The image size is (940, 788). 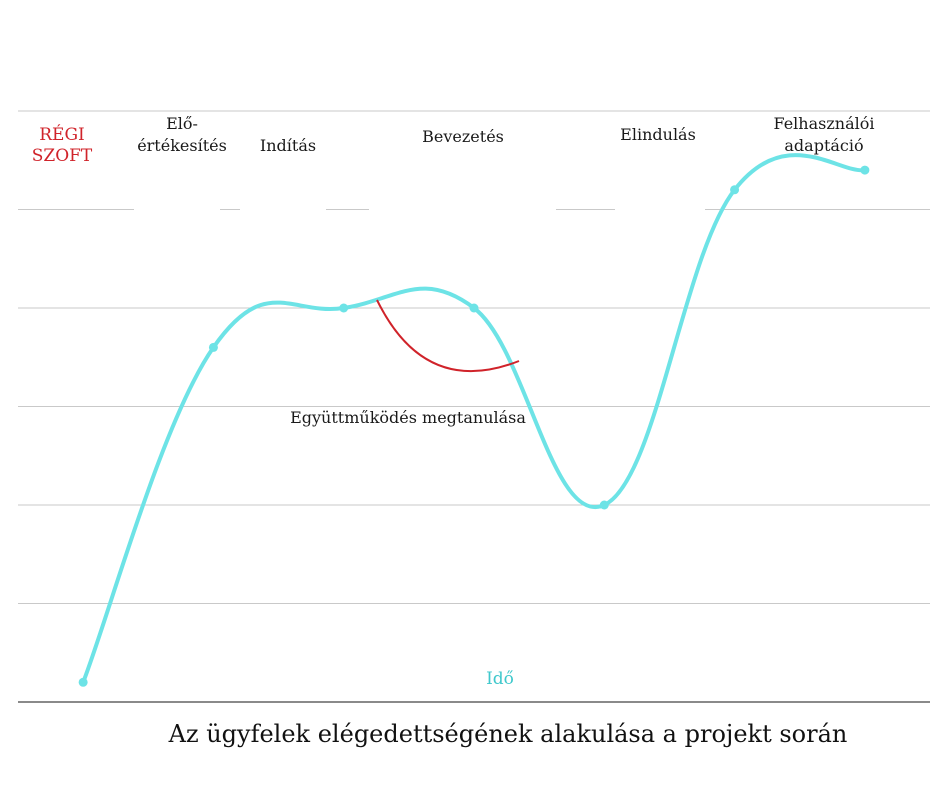 I want to click on phase-label: Bevezetés, so click(x=463, y=136).